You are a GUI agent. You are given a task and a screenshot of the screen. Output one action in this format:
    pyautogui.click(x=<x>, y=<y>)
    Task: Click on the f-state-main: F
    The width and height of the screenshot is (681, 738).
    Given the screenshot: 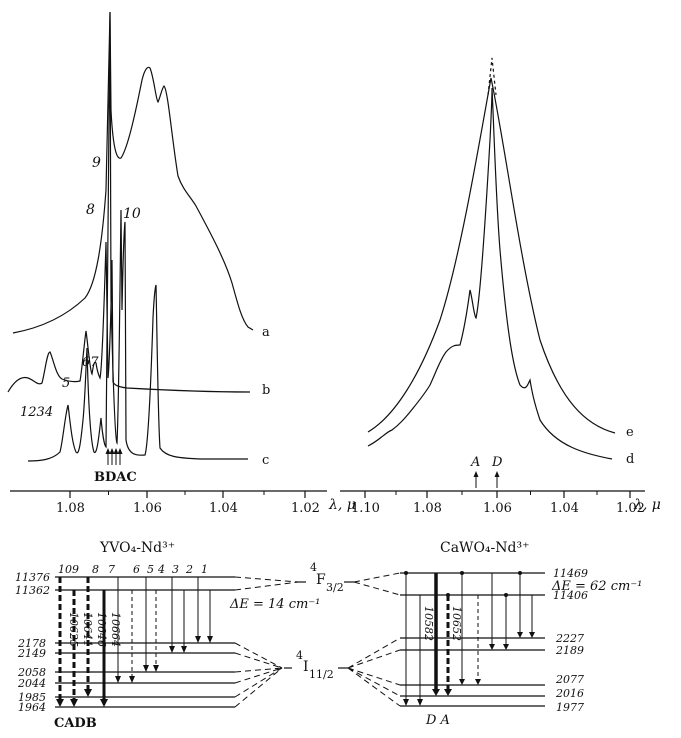 What is the action you would take?
    pyautogui.click(x=321, y=580)
    